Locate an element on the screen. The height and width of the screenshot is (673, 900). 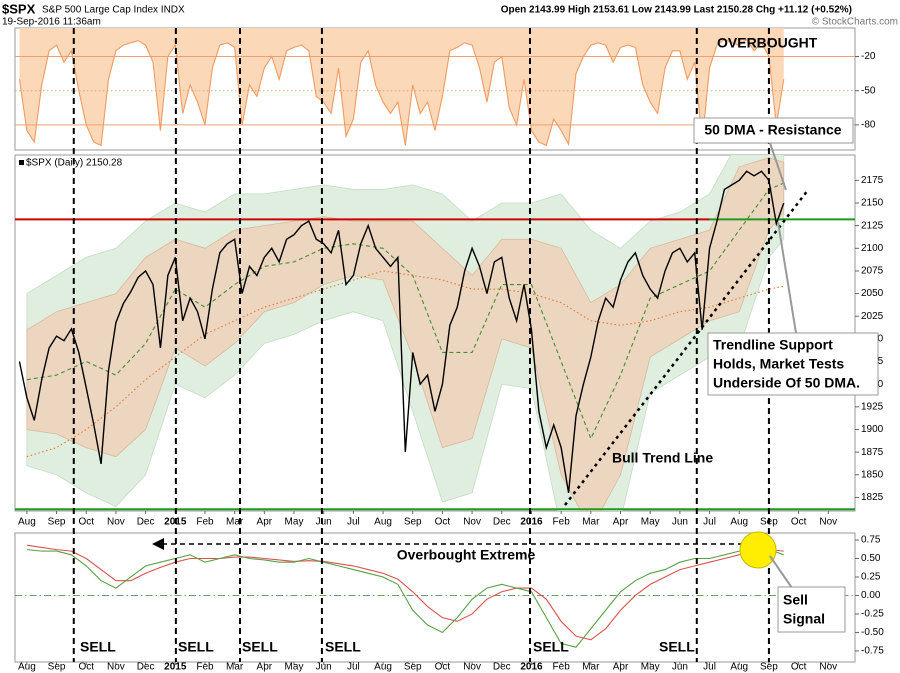
y-tick-label: 2100 is located at coordinates (872, 248).